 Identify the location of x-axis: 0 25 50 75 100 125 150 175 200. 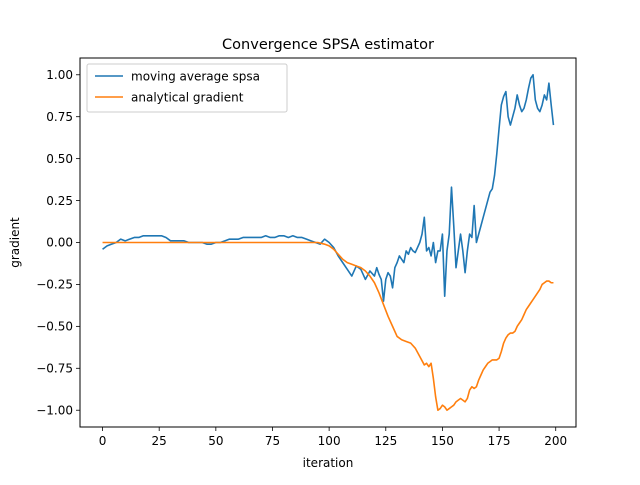
(333, 437).